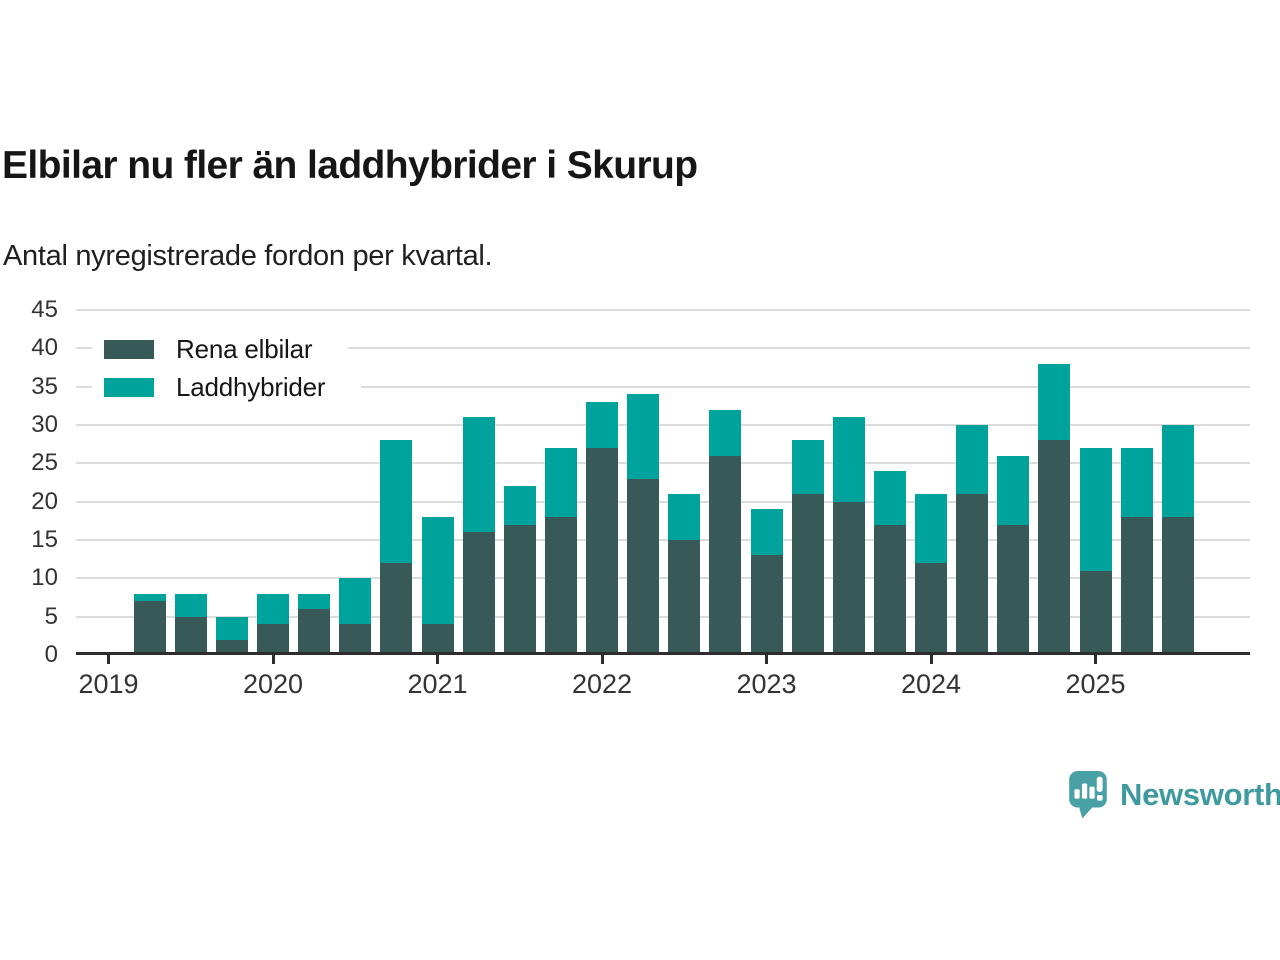  I want to click on x-axis-tick-2019, so click(108, 659).